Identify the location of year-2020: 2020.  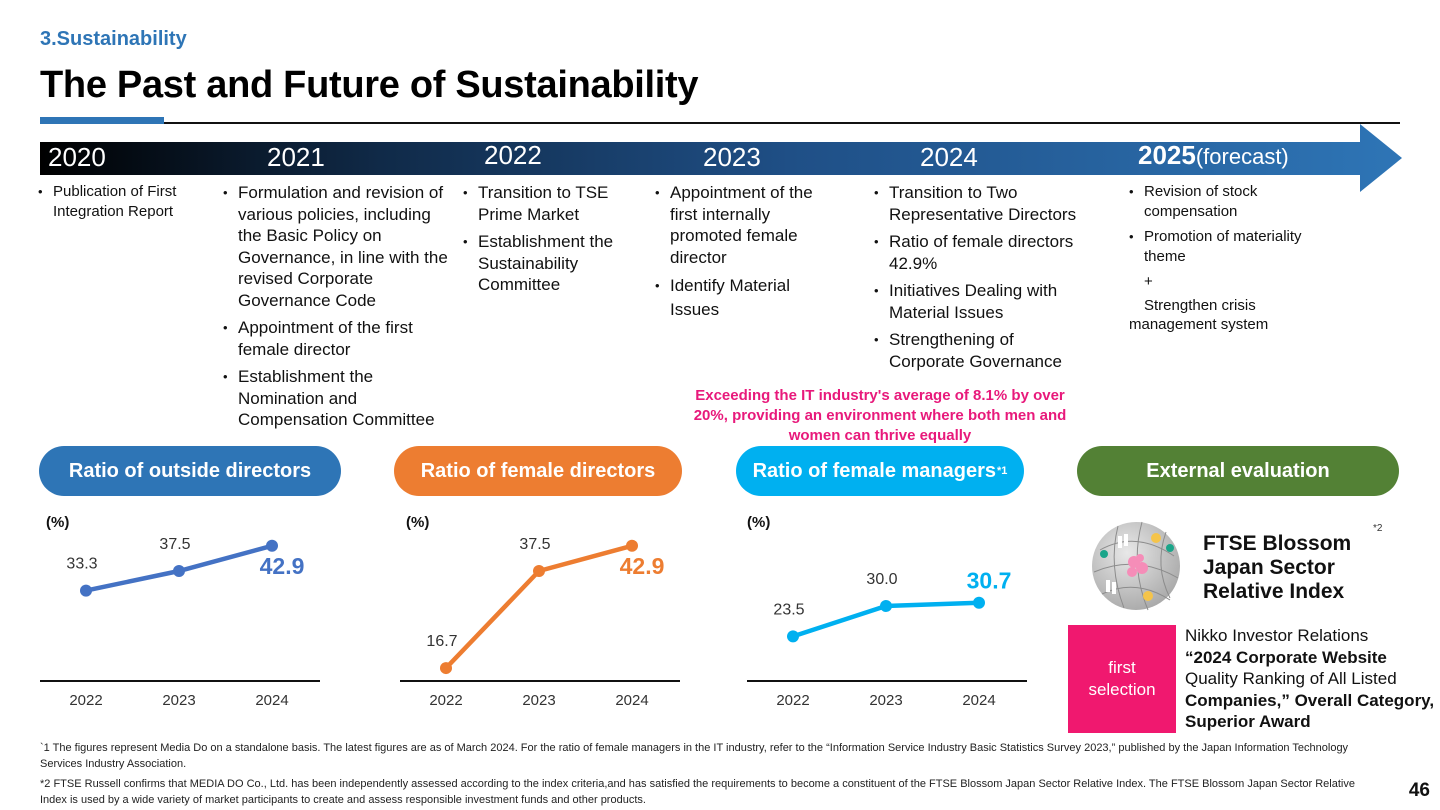
(77, 157).